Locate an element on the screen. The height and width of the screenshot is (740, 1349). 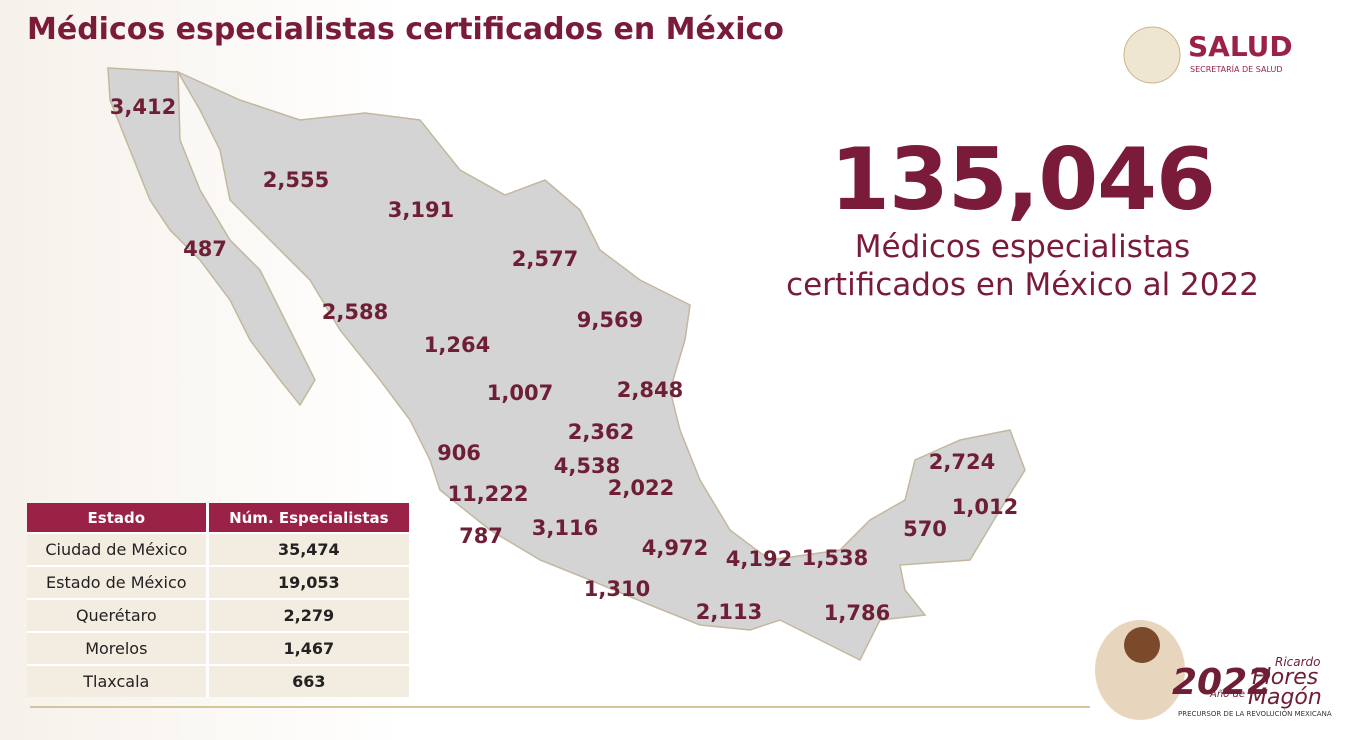
map-label: 2,362 is located at coordinates (601, 432).